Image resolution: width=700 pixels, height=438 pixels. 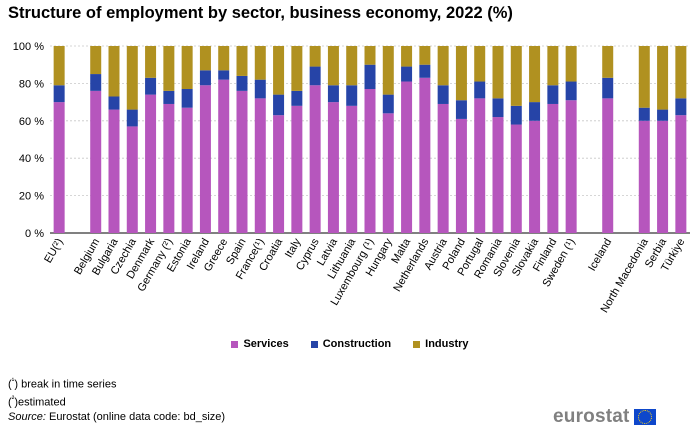 I want to click on y-tick-label: 80 %, so click(x=31, y=84).